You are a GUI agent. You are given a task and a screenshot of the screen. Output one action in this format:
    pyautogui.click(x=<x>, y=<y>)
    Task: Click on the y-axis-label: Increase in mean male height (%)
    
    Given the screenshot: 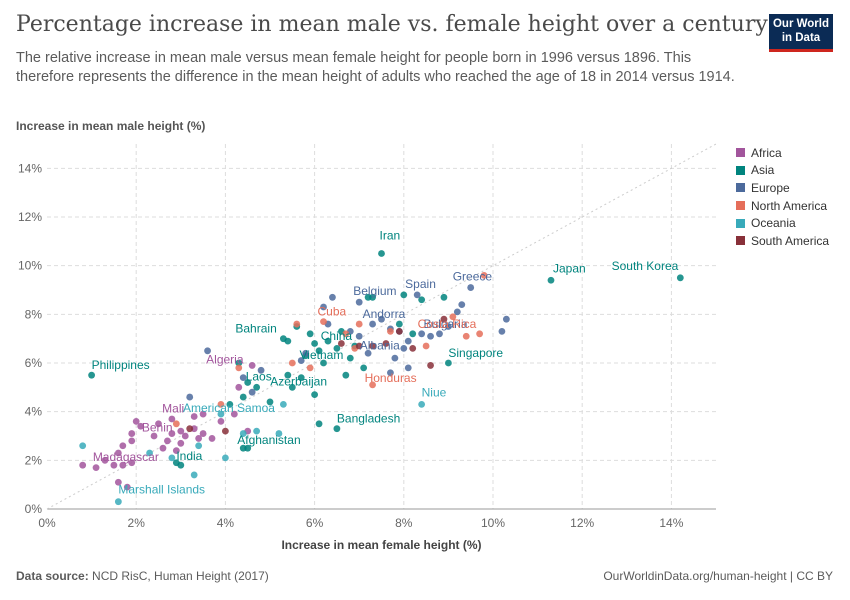 What is the action you would take?
    pyautogui.click(x=111, y=126)
    